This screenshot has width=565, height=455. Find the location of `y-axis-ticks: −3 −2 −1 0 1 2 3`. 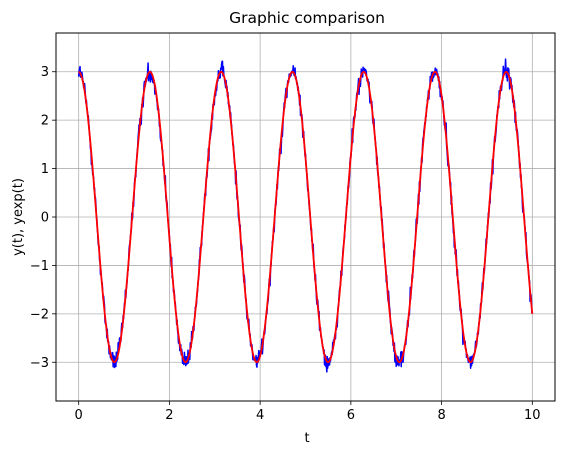

y-axis-ticks: −3 −2 −1 0 1 2 3 is located at coordinates (43, 218).